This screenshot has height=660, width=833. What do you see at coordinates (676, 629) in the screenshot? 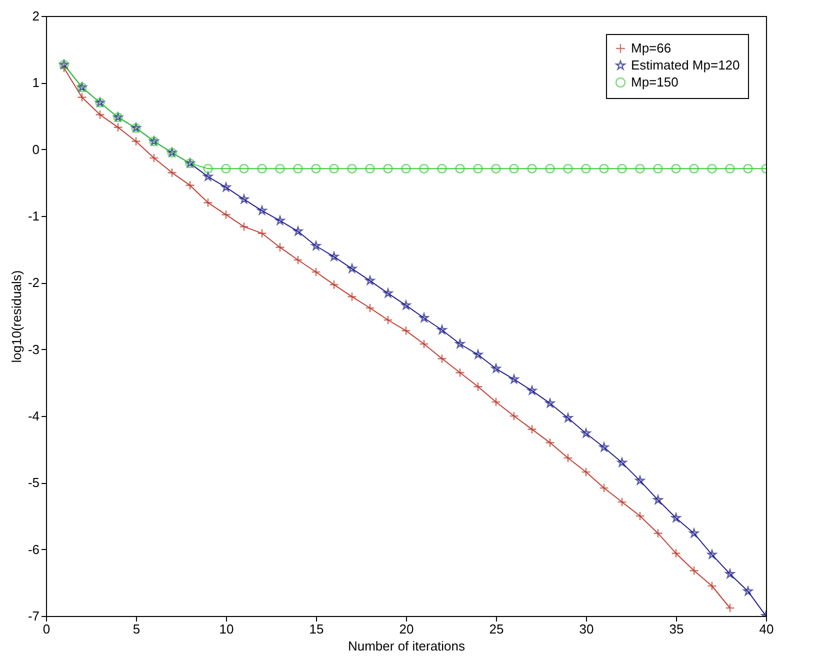
I see `x-tick-label: 35` at bounding box center [676, 629].